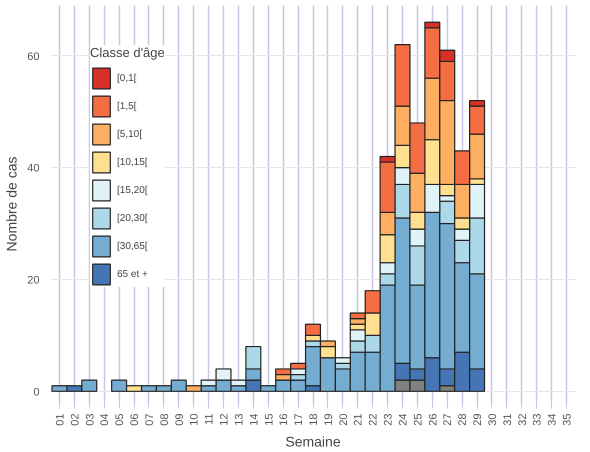 Image resolution: width=590 pixels, height=452 pixels. What do you see at coordinates (448, 419) in the screenshot?
I see `x-tick-label: 27` at bounding box center [448, 419].